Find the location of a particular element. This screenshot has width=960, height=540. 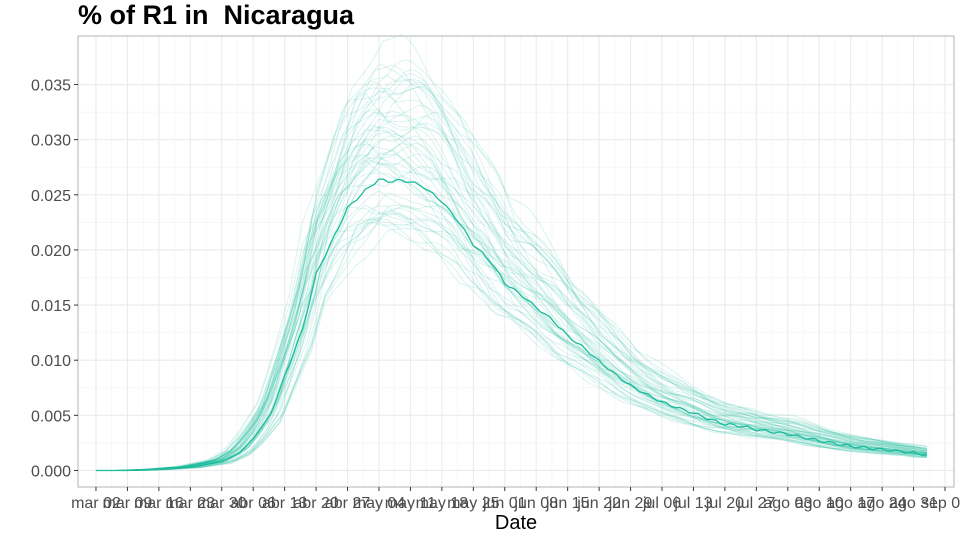

x-tick-label: mar 30 is located at coordinates (222, 503).